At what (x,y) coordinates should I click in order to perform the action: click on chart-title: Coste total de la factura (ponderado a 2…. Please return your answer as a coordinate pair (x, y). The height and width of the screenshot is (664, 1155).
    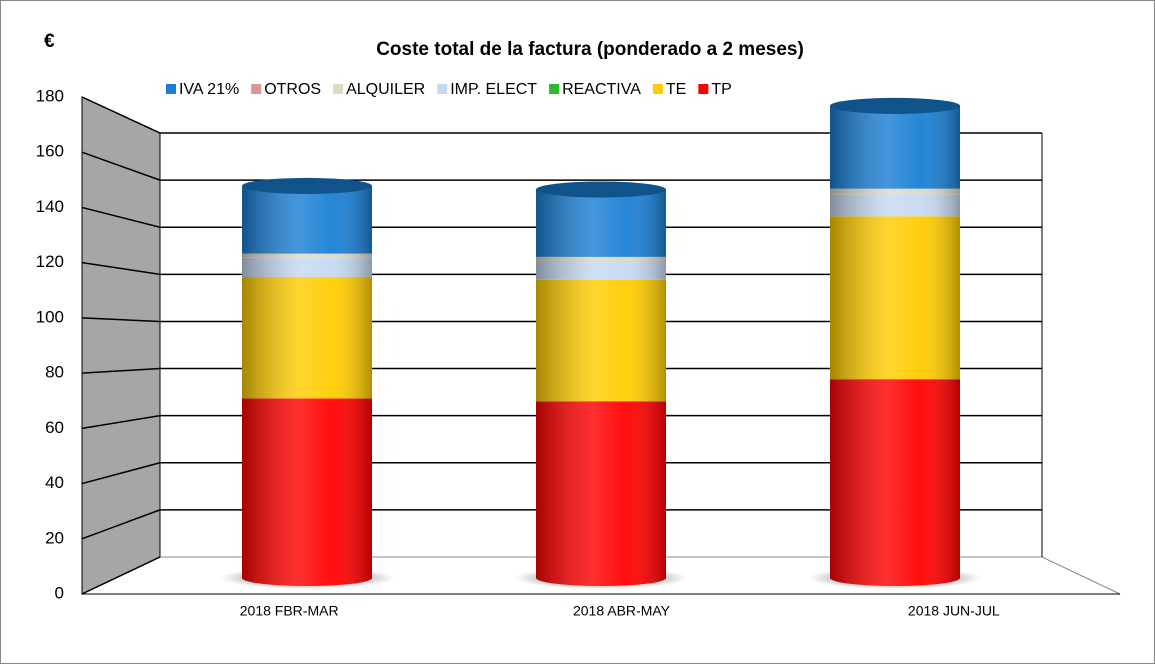
    Looking at the image, I should click on (590, 49).